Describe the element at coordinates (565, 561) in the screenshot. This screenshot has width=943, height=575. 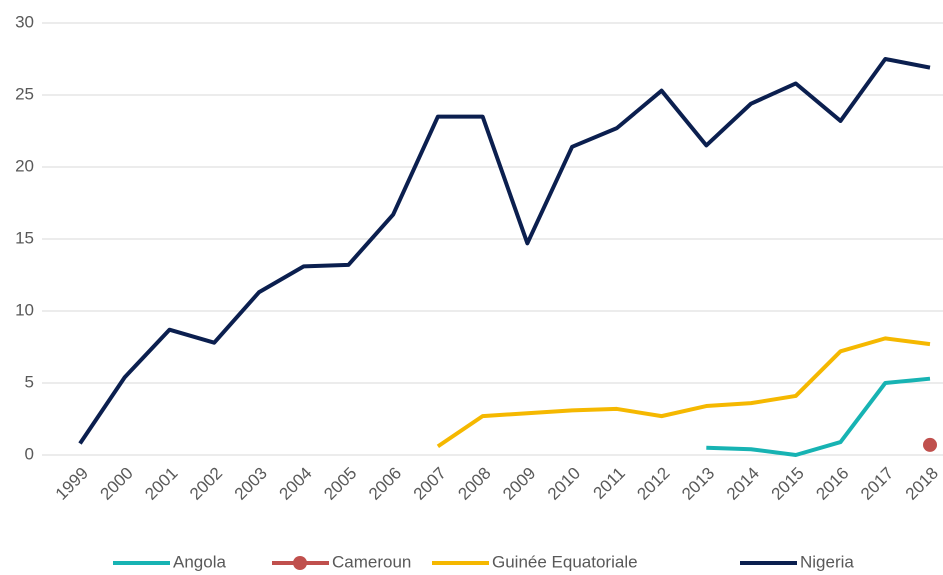
I see `legend-label: Guinée Equatoriale` at that location.